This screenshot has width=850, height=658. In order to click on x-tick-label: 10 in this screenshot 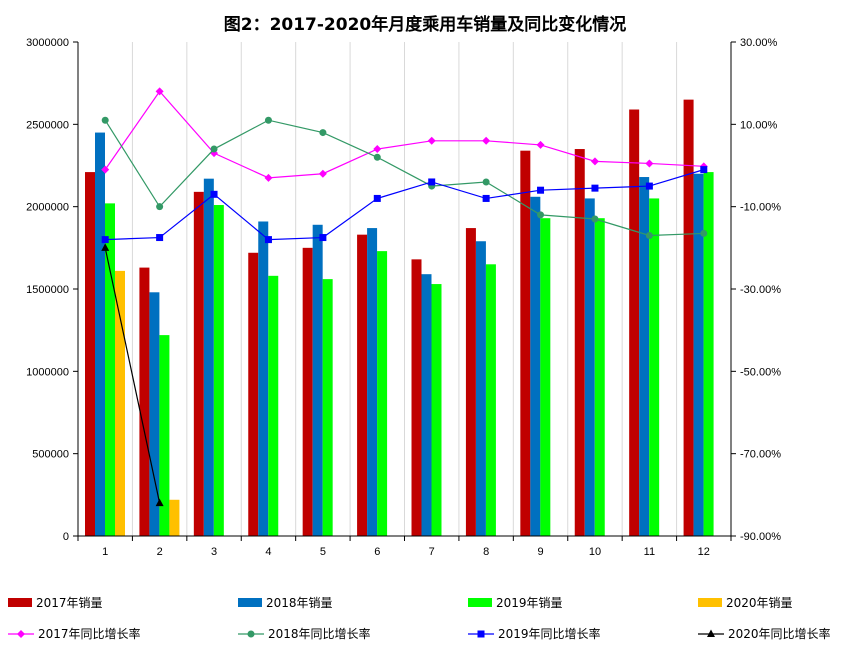, I will do `click(595, 552)`.